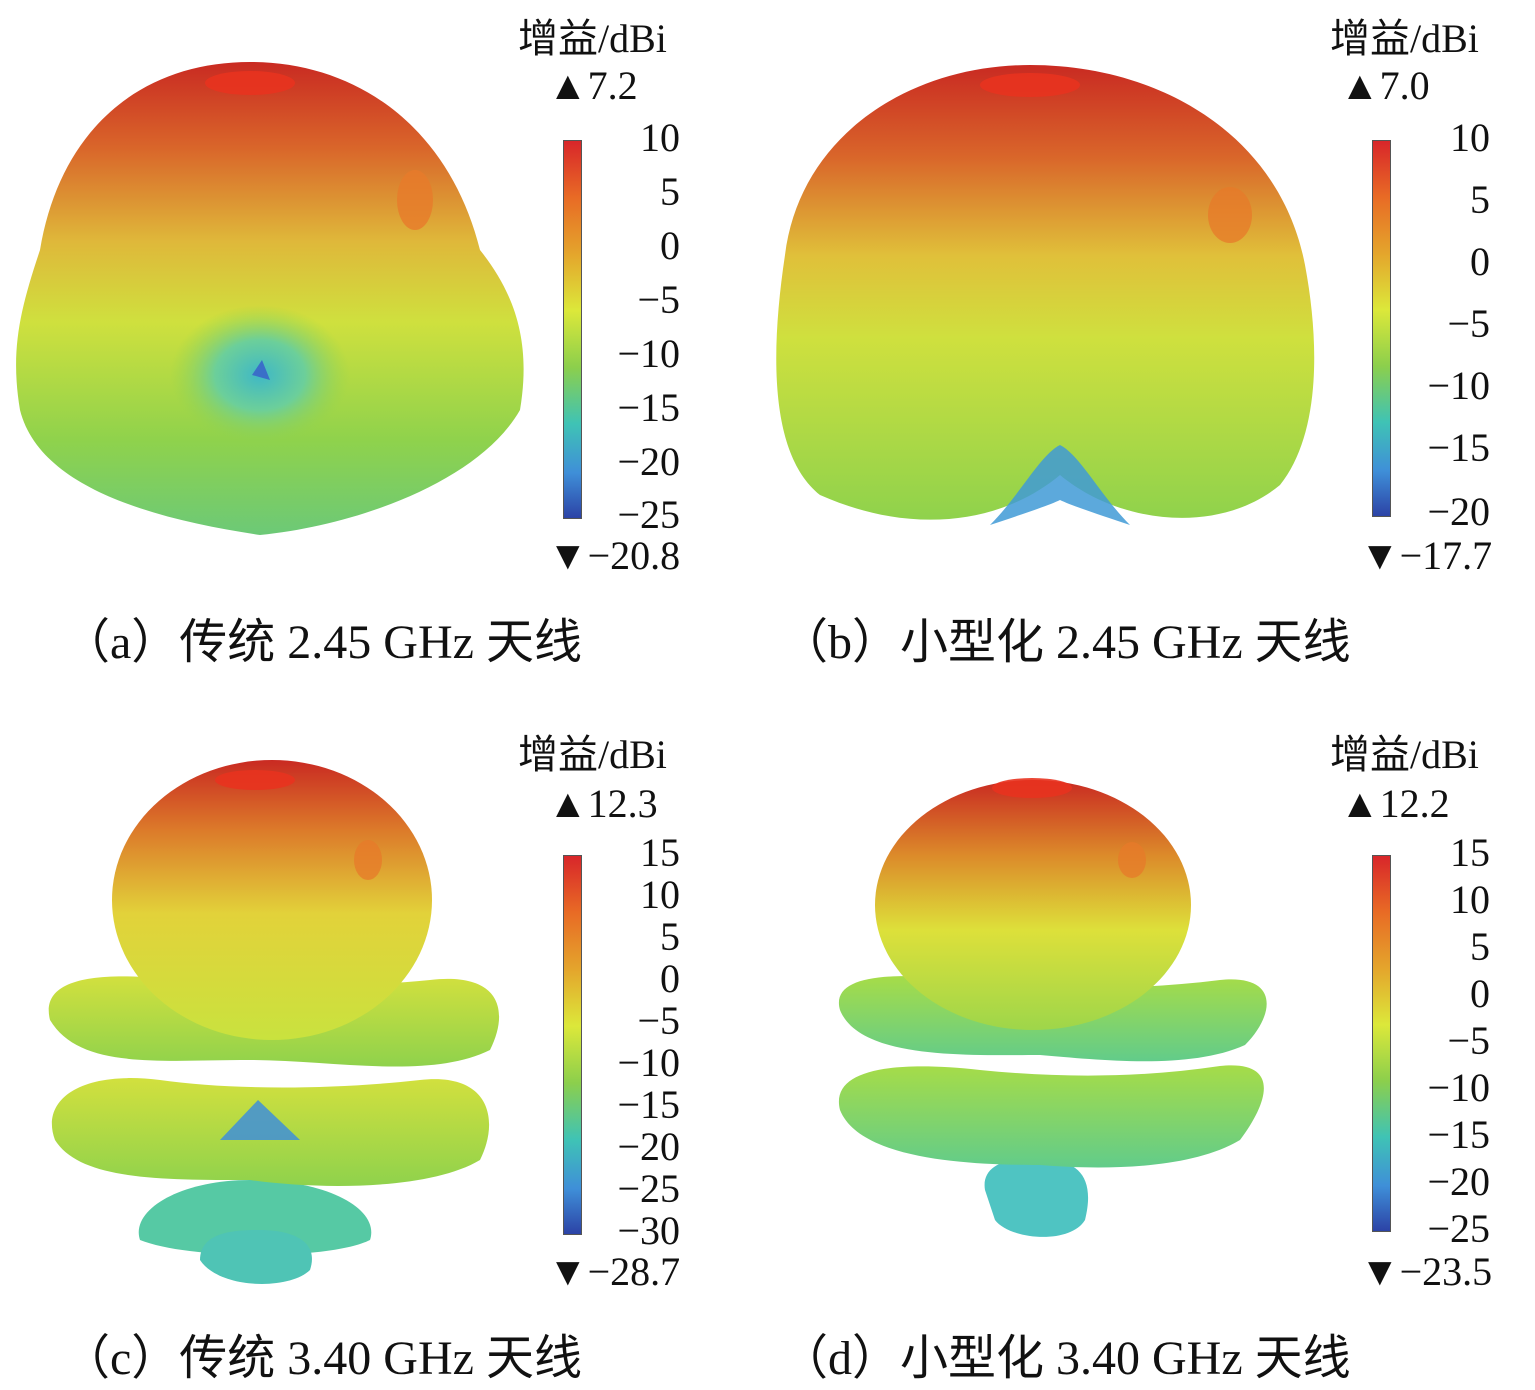 This screenshot has height=1390, width=1535. What do you see at coordinates (603, 803) in the screenshot?
I see `max-value-label: ▲12.3` at bounding box center [603, 803].